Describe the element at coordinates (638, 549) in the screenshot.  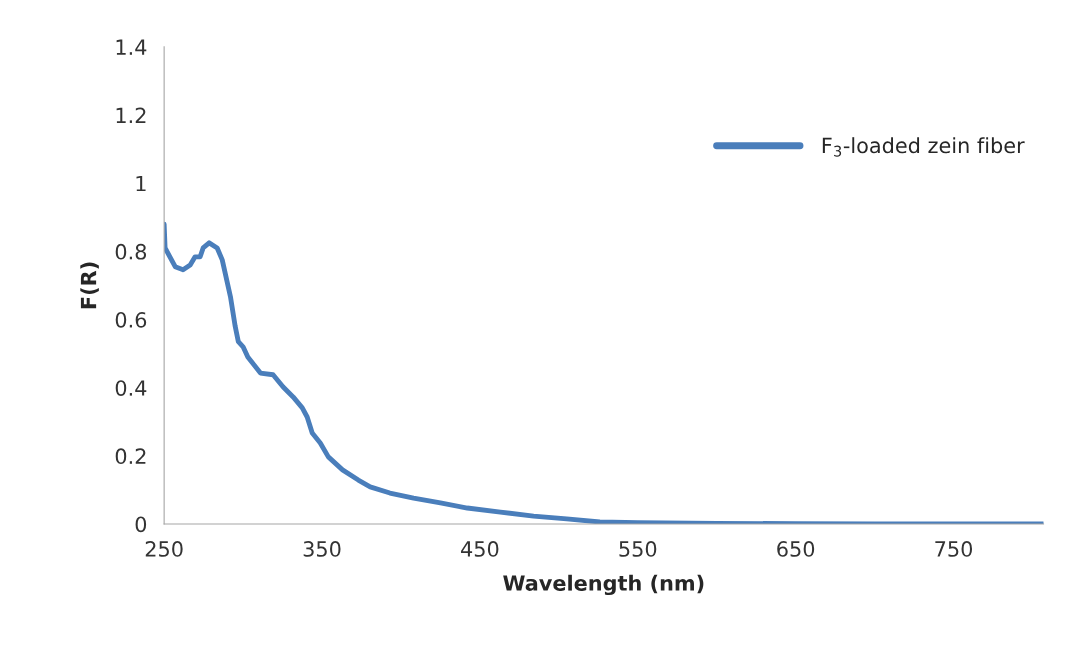
I see `x-tick-label: 550` at that location.